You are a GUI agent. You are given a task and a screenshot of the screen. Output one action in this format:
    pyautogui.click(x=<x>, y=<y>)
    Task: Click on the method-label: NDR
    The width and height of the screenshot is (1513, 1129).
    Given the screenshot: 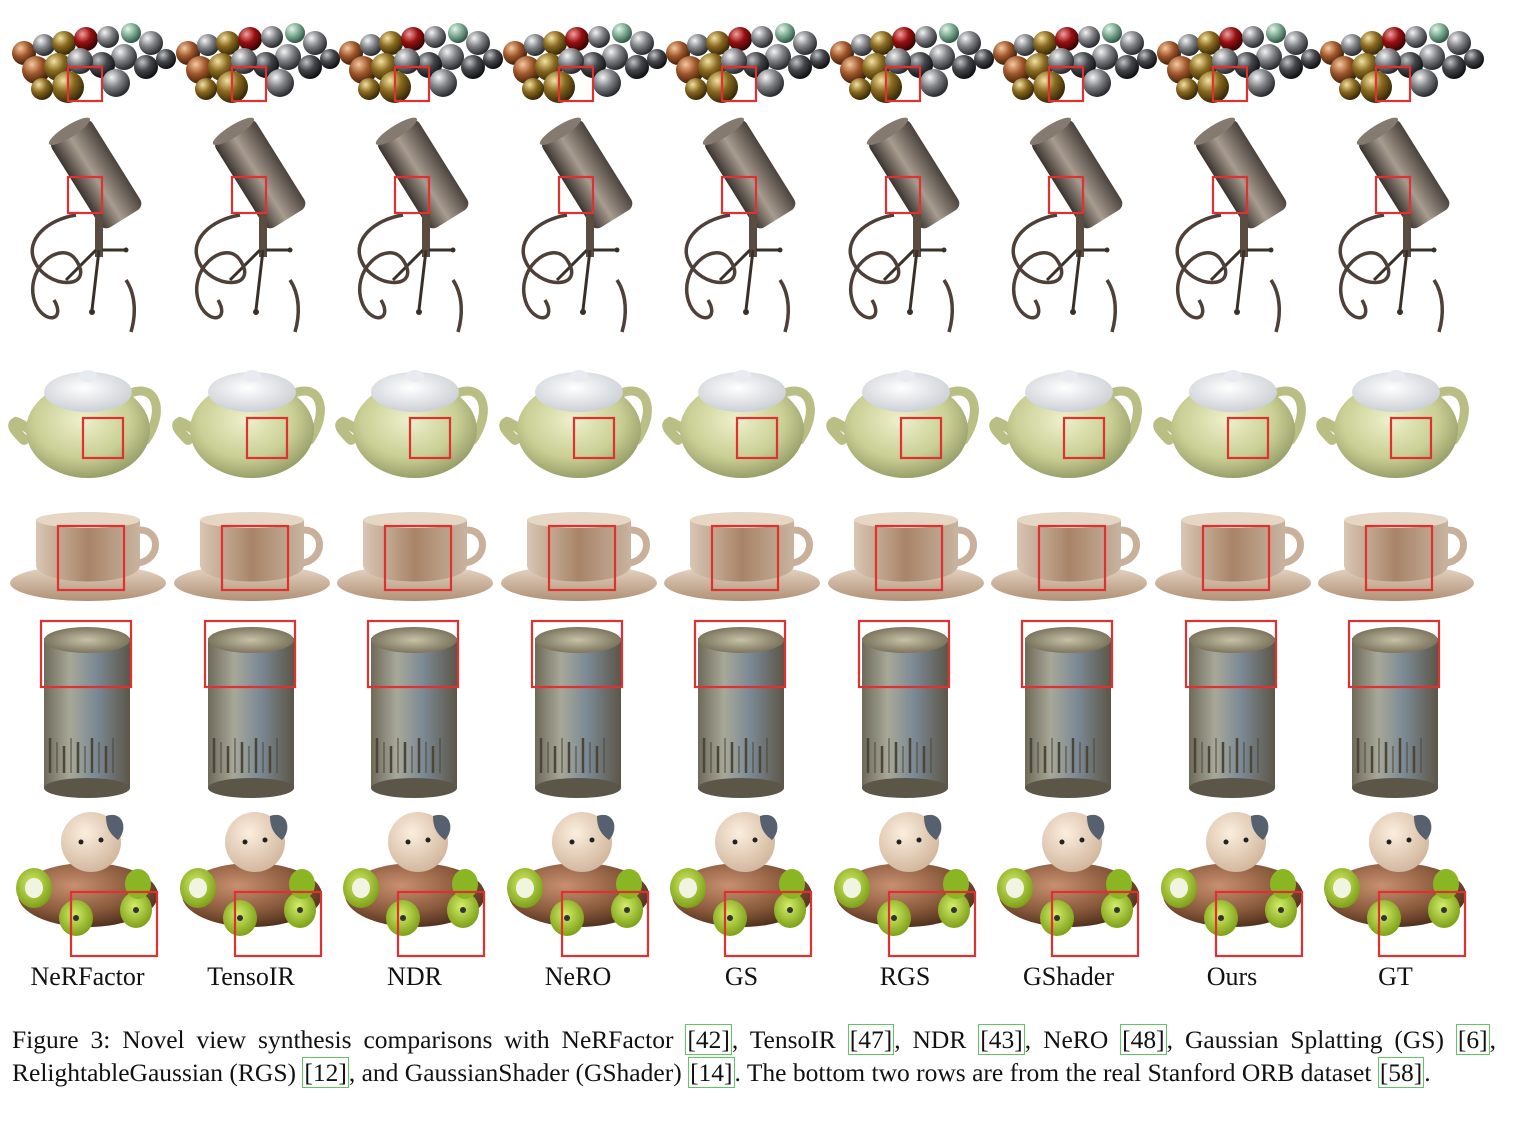 What is the action you would take?
    pyautogui.click(x=414, y=976)
    